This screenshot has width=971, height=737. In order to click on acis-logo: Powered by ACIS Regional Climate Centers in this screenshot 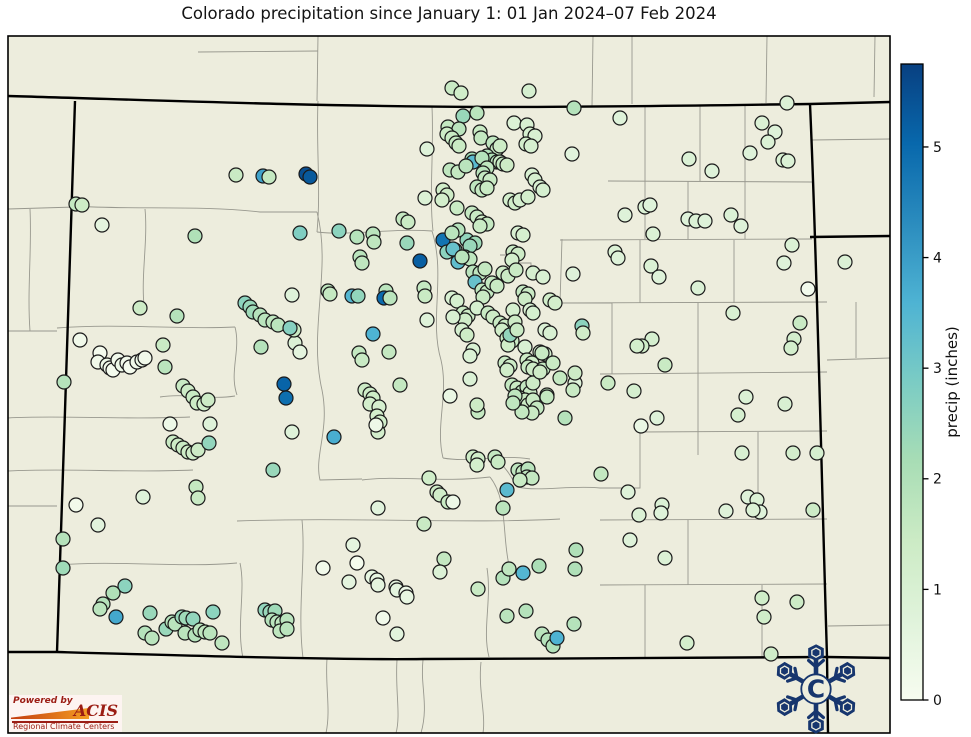, I will do `click(65, 713)`.